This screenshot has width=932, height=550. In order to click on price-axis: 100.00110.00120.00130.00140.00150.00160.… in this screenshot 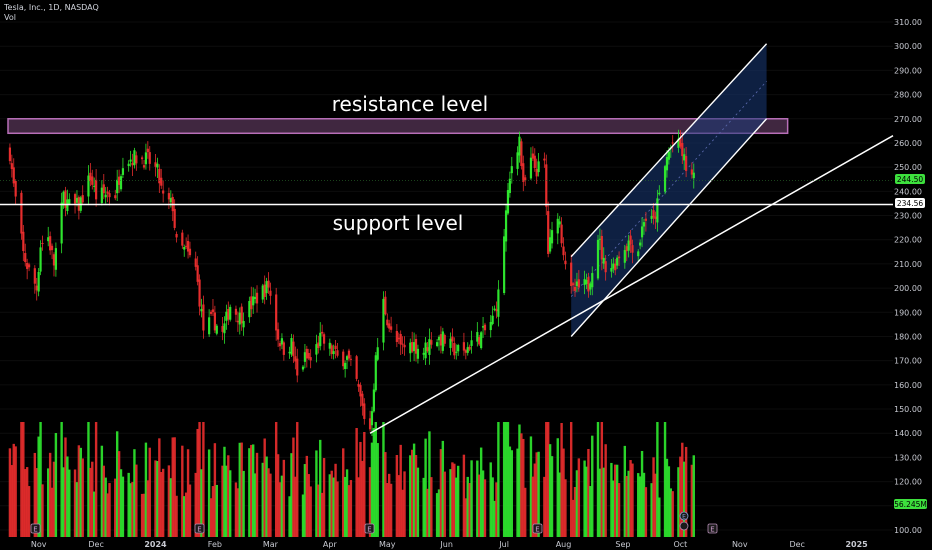, I will do `click(908, 276)`.